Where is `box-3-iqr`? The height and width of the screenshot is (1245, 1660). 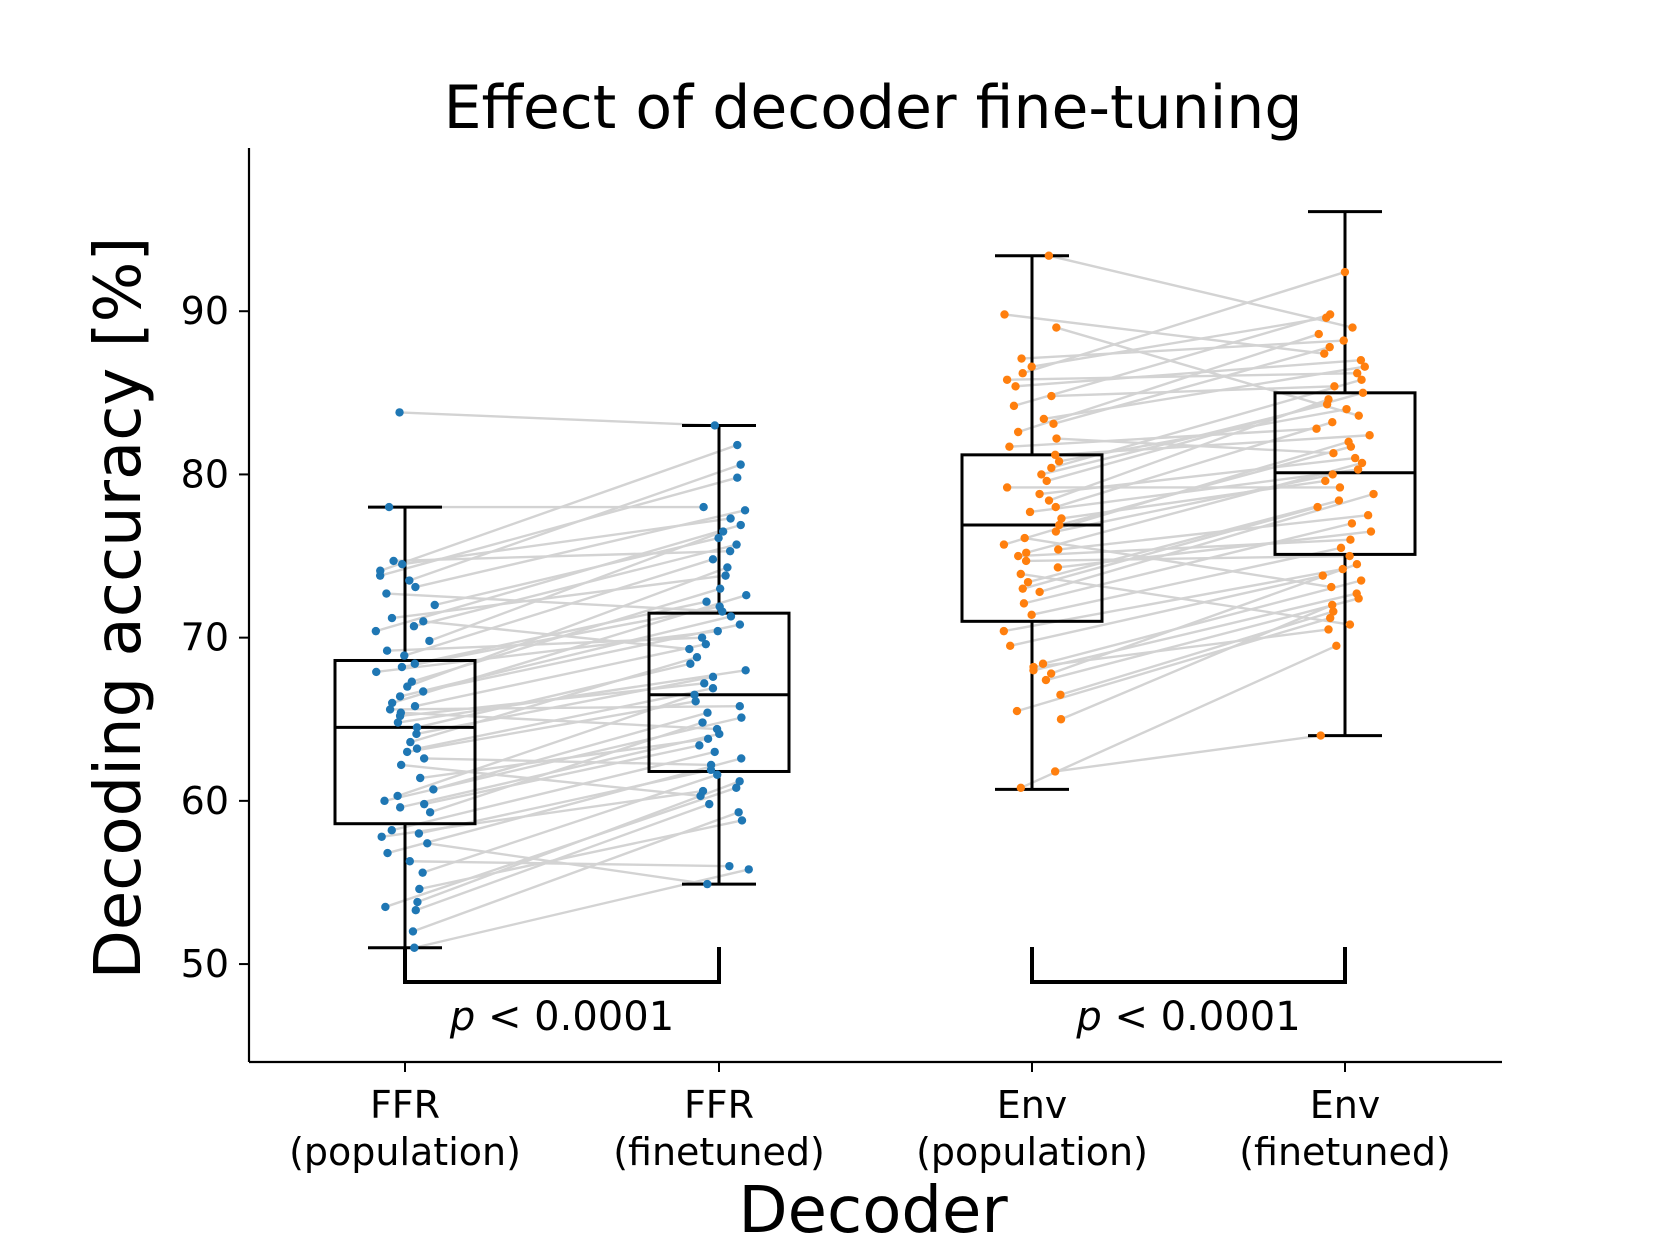
box-3-iqr is located at coordinates (1032, 538).